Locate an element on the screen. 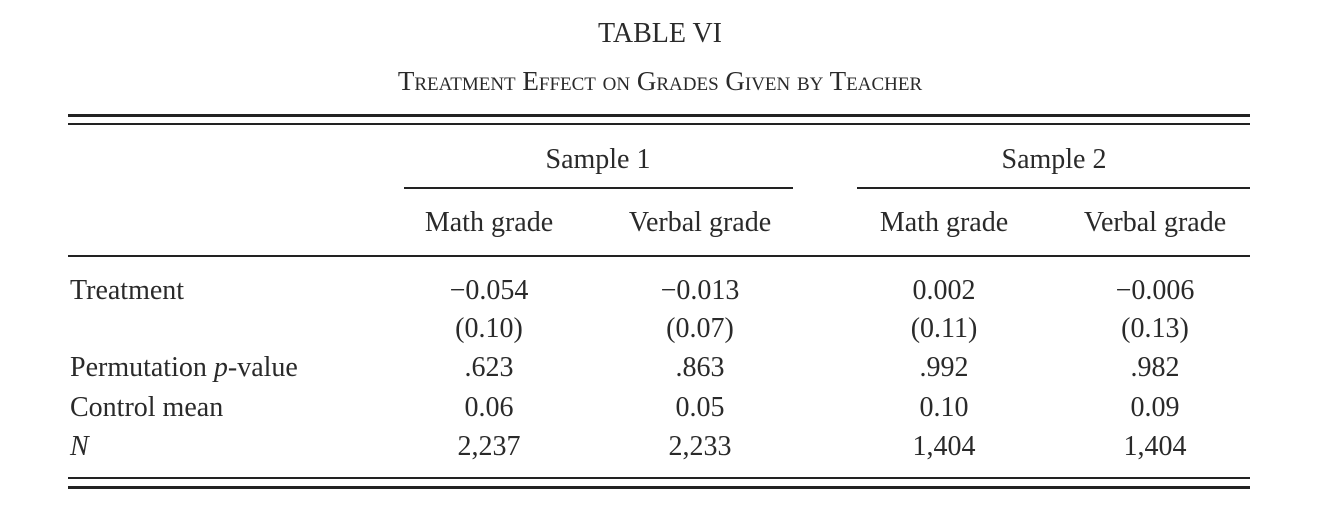  row-label-part: Treatment is located at coordinates (127, 290).